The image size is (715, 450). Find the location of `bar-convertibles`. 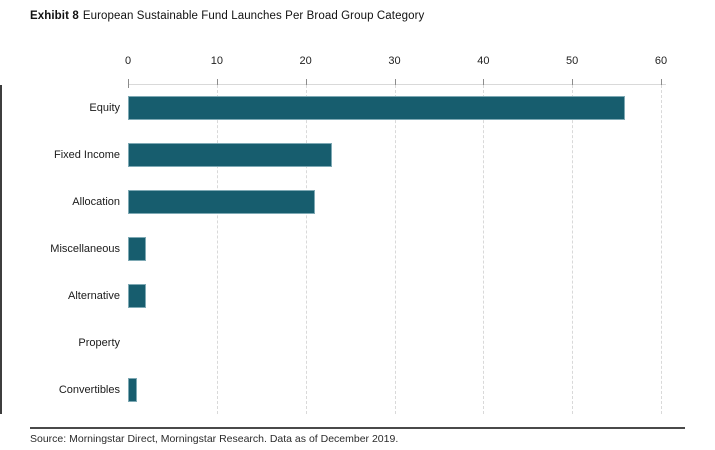

bar-convertibles is located at coordinates (132, 389).